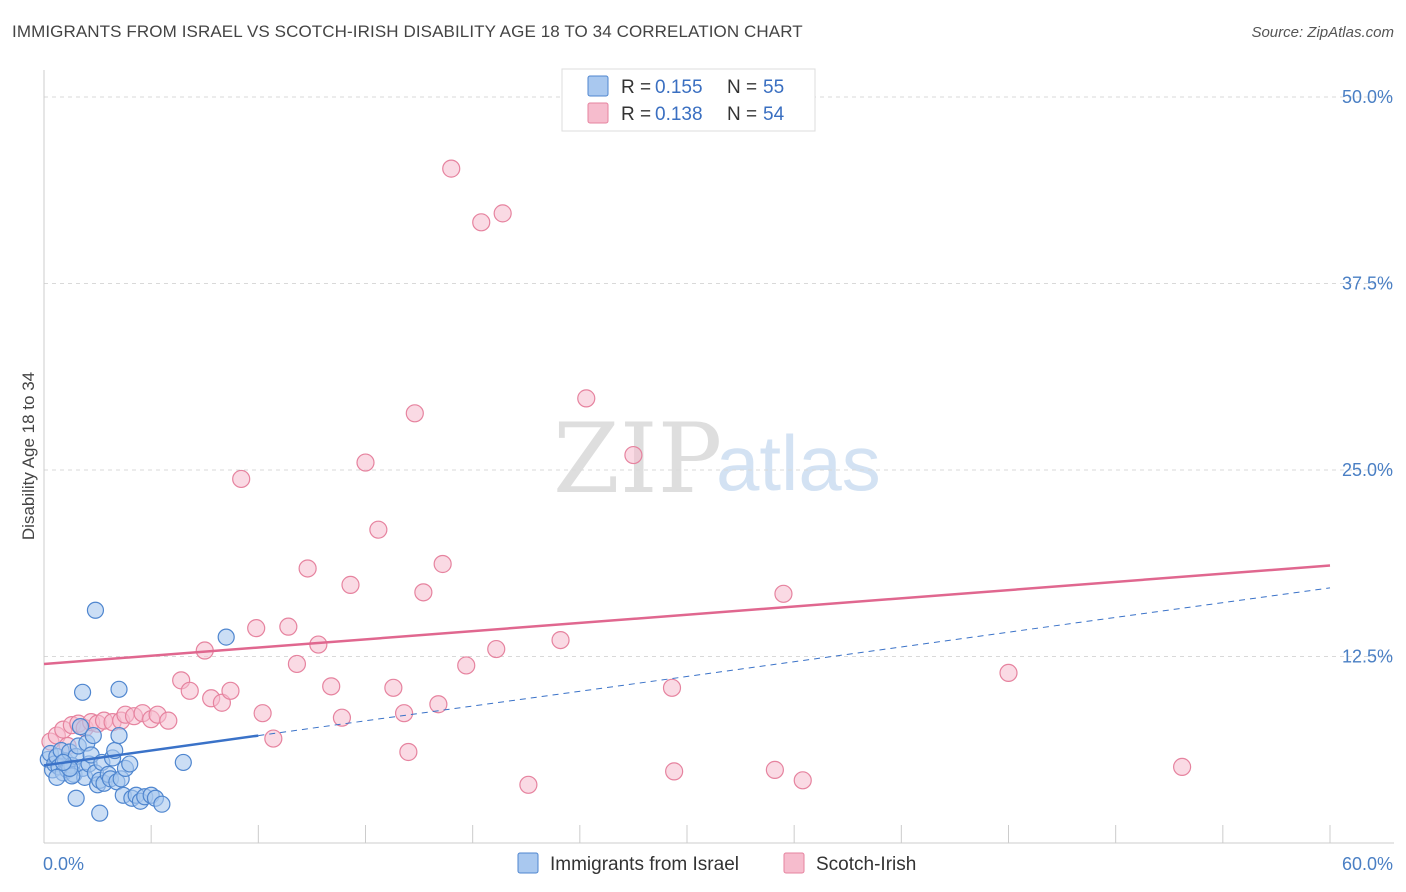 Image resolution: width=1406 pixels, height=892 pixels. What do you see at coordinates (28, 456) in the screenshot?
I see `y-axis-label: Disability Age 18 to 34` at bounding box center [28, 456].